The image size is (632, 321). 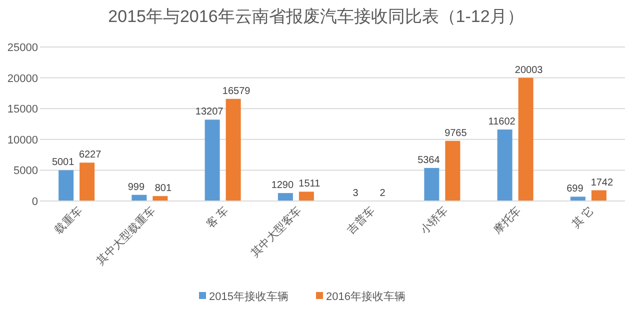 What do you see at coordinates (22, 110) in the screenshot?
I see `y-tick-label: 15000` at bounding box center [22, 110].